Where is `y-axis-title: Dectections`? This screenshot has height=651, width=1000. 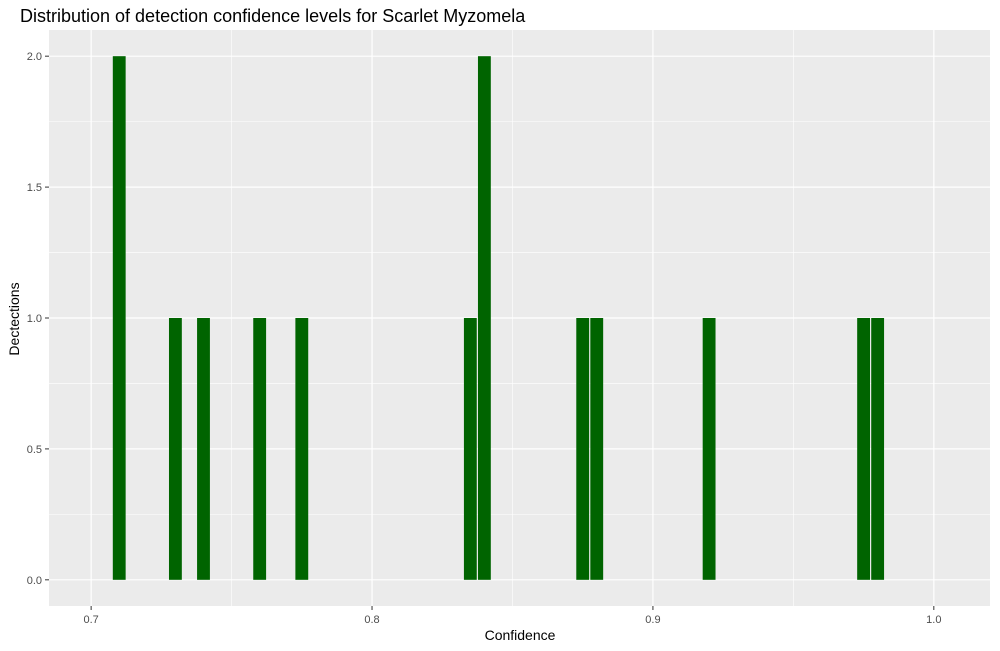 y-axis-title: Dectections is located at coordinates (14, 318).